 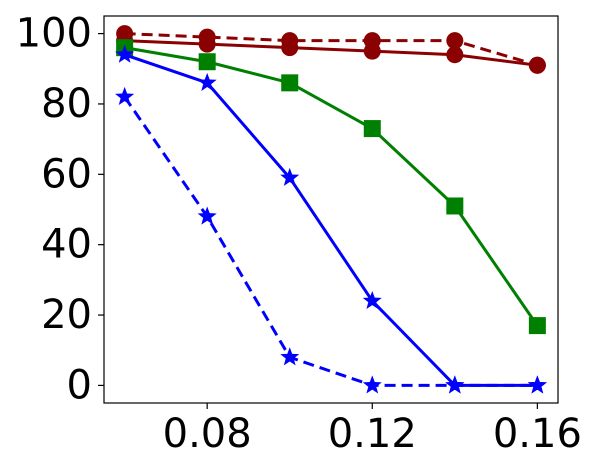 What do you see at coordinates (372, 434) in the screenshot?
I see `x-tick-label: 0.12` at bounding box center [372, 434].